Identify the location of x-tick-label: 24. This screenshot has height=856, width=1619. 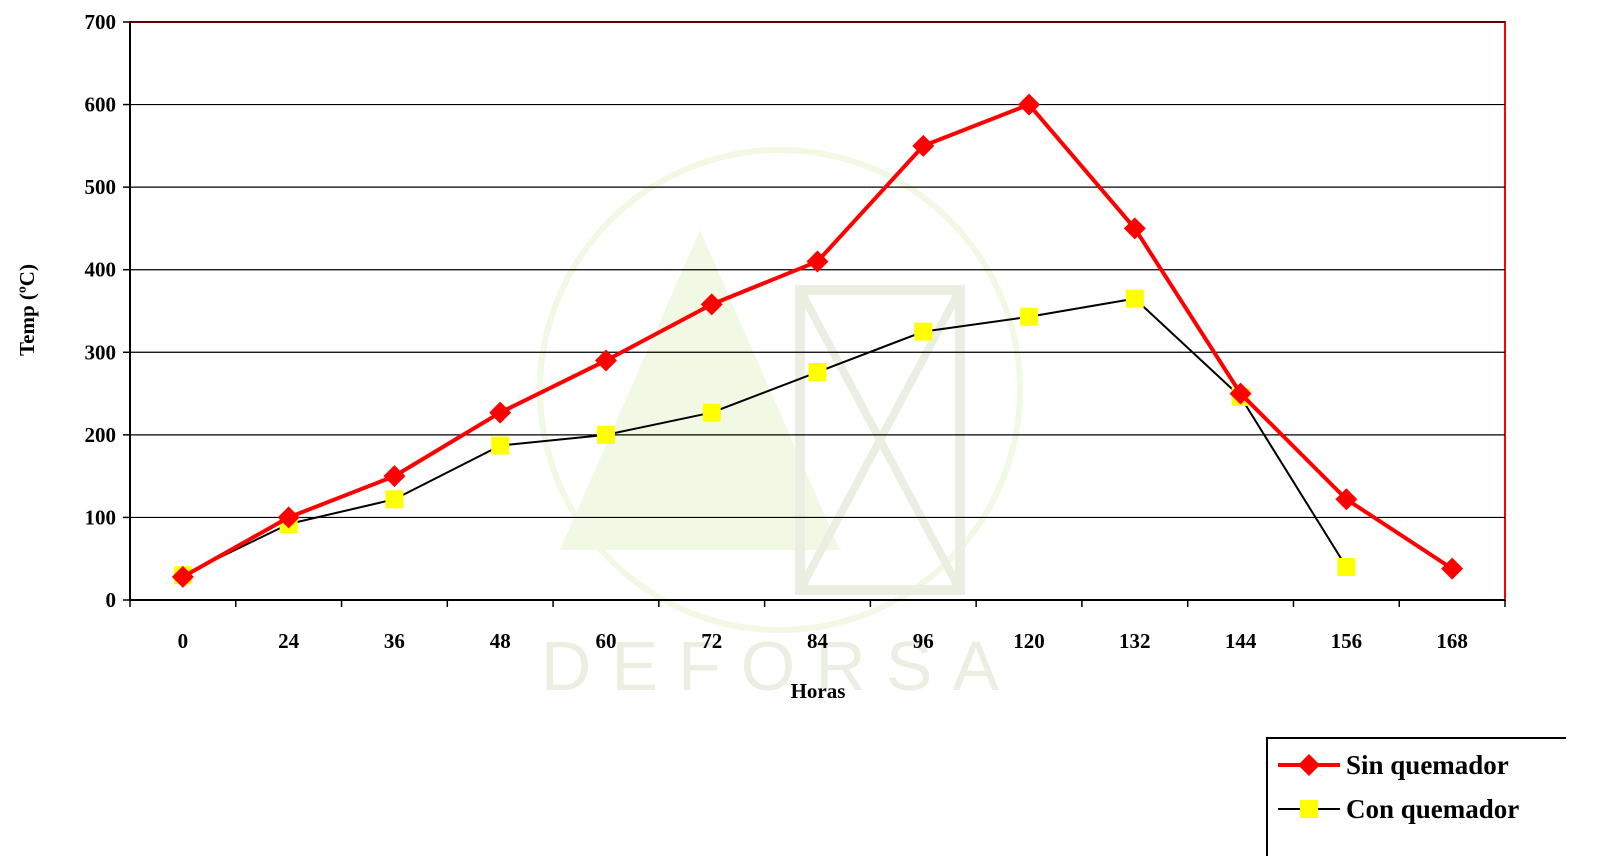
(289, 641).